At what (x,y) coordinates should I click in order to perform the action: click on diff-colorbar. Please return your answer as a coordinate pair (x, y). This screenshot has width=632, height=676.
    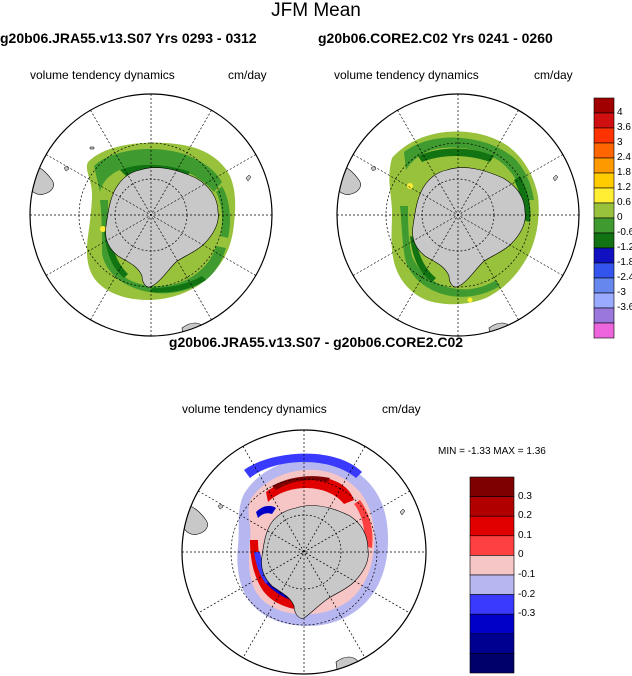
    Looking at the image, I should click on (492, 575).